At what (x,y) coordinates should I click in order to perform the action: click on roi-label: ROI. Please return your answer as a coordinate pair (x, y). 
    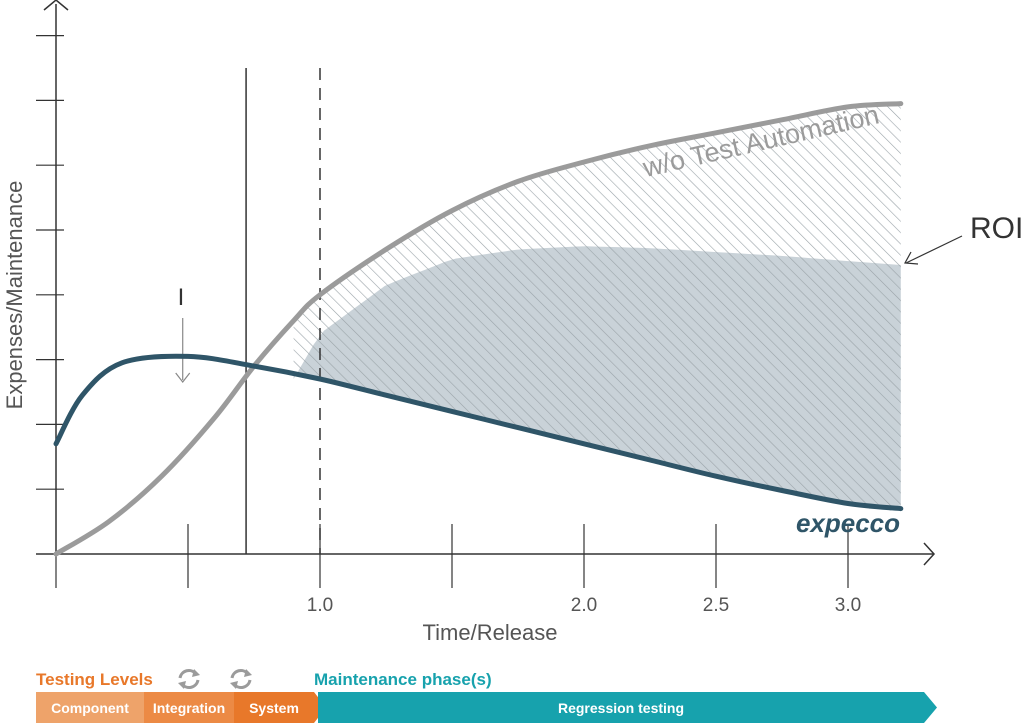
    Looking at the image, I should click on (996, 228).